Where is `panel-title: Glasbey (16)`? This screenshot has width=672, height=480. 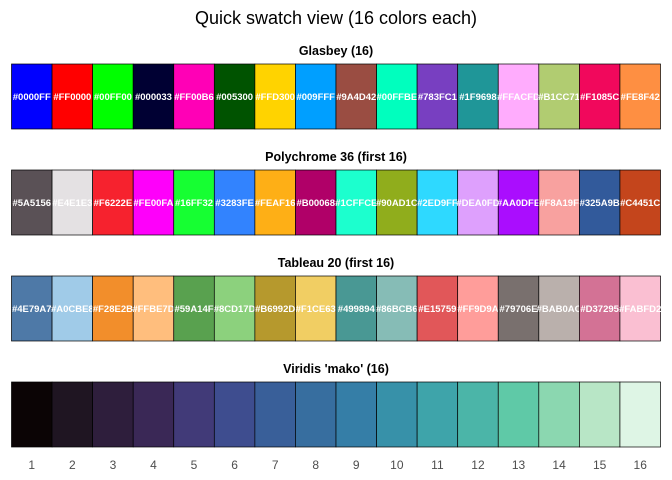
panel-title: Glasbey (16) is located at coordinates (336, 51).